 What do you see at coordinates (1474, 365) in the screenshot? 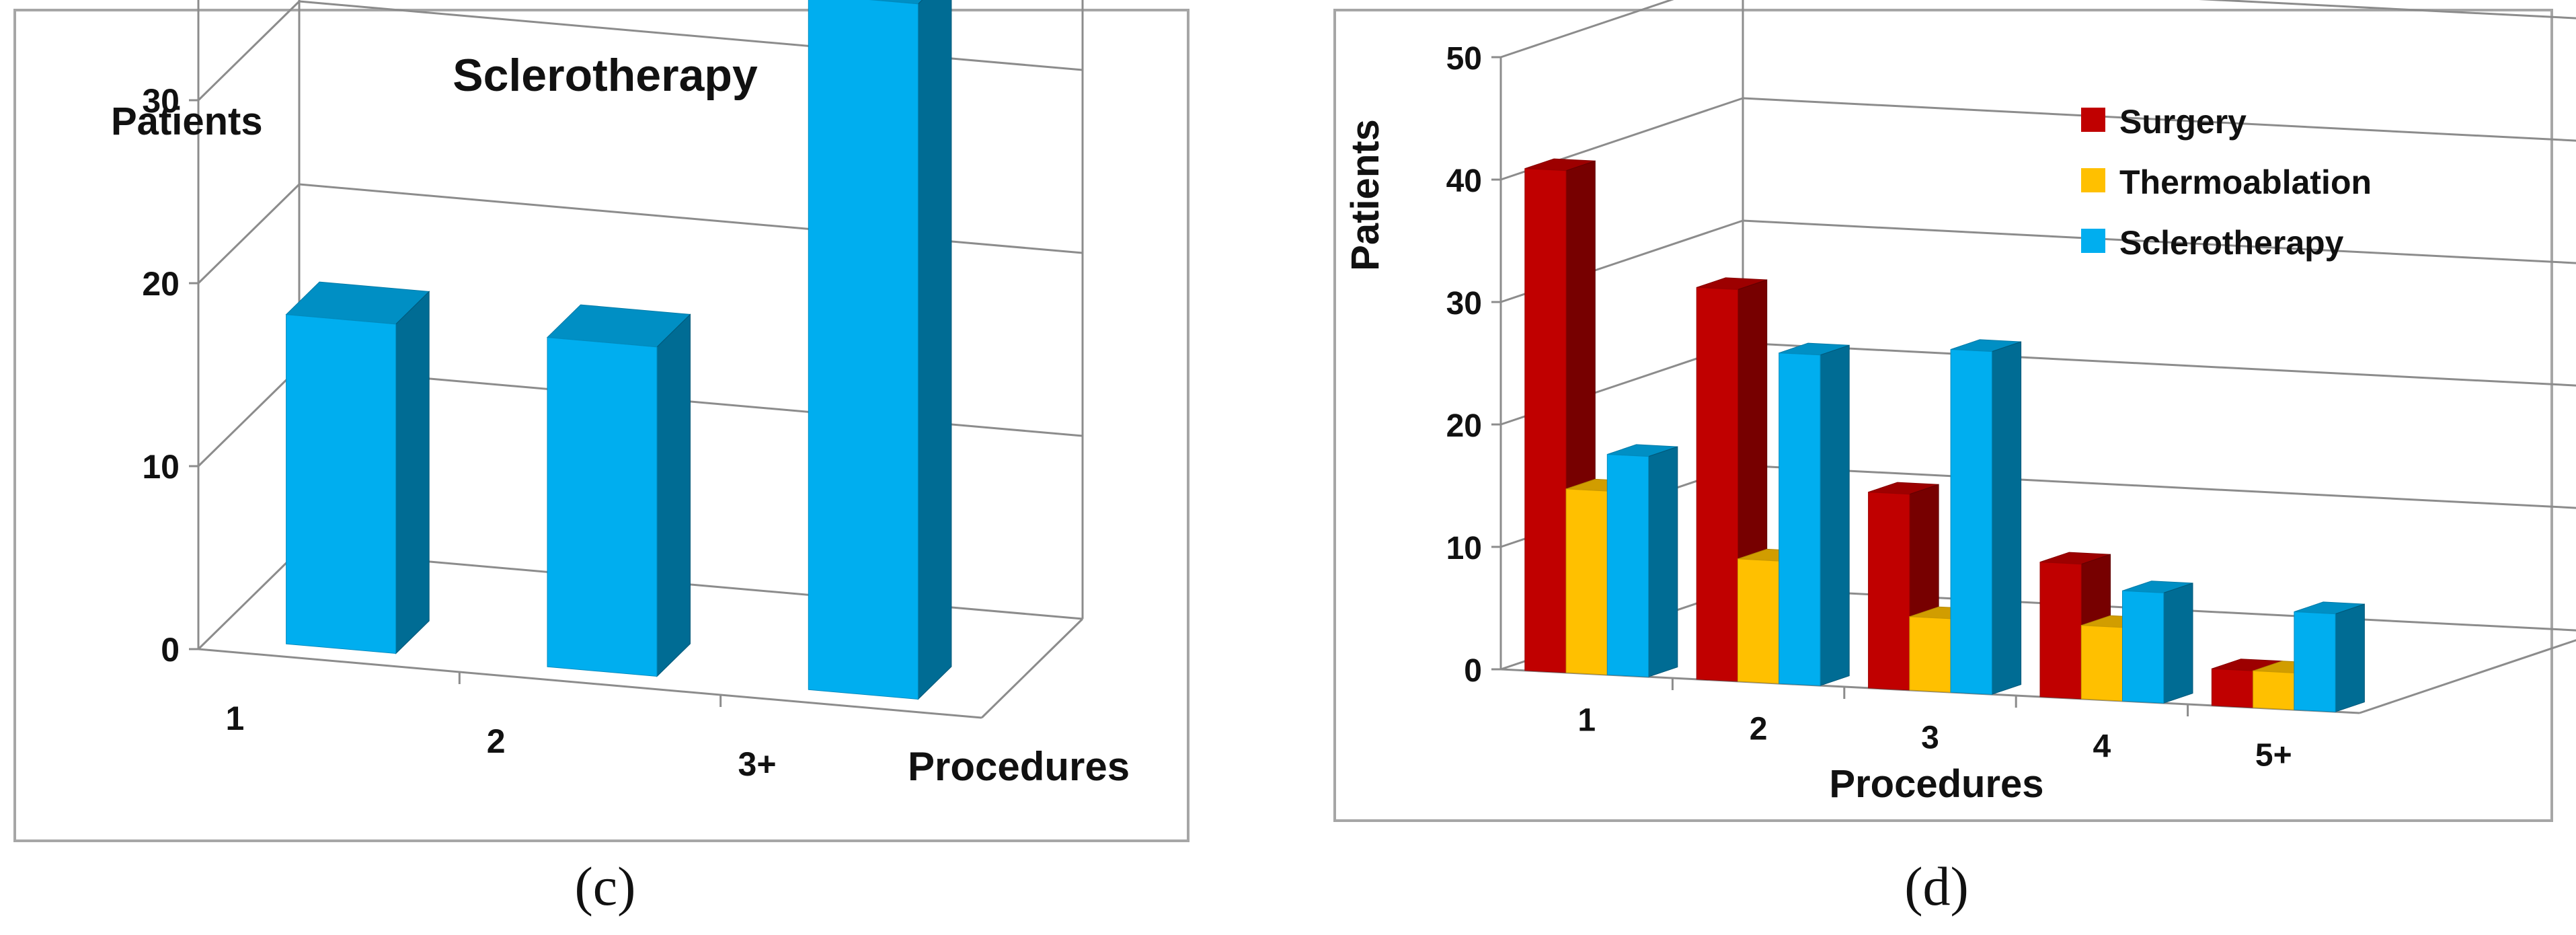
I see `panel-d-y-ticks: 0 10 20 30 40 50` at bounding box center [1474, 365].